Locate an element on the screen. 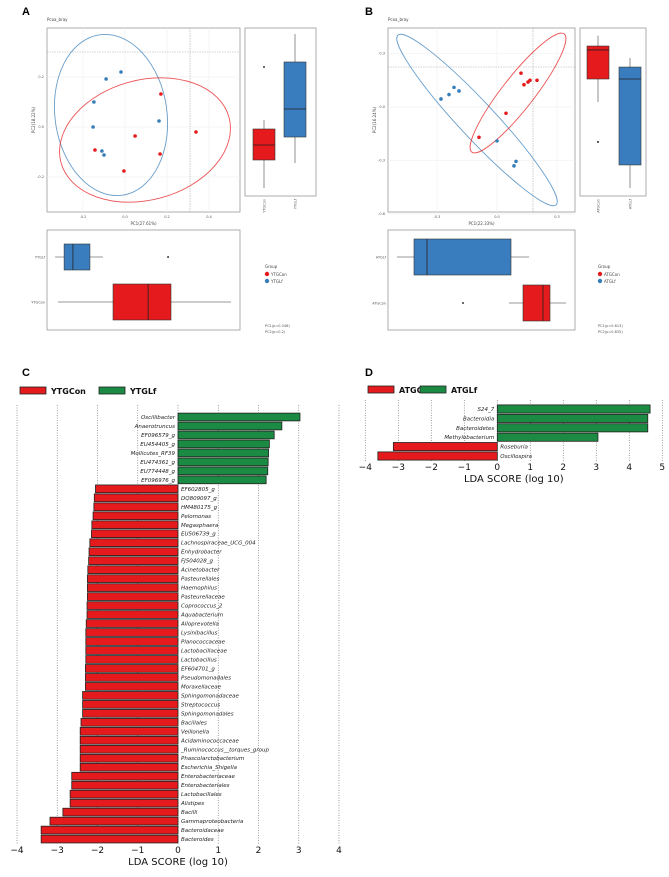 The height and width of the screenshot is (877, 669). stat-text: PC2(p=0.2) is located at coordinates (275, 332).